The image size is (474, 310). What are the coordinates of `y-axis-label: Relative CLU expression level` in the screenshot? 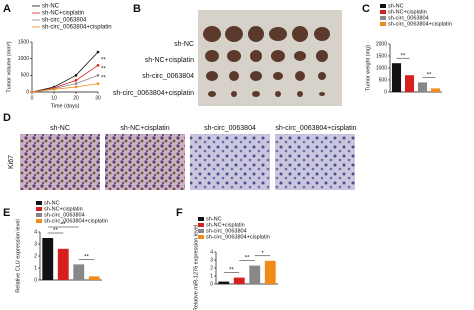 It's located at (18, 255).